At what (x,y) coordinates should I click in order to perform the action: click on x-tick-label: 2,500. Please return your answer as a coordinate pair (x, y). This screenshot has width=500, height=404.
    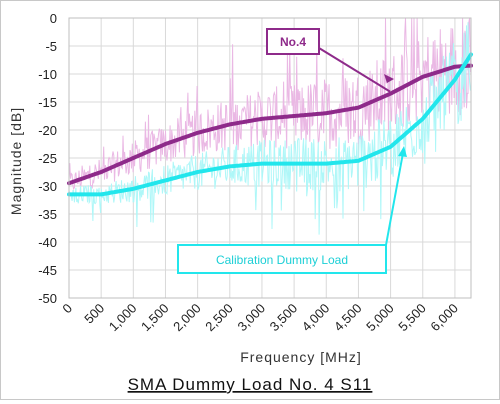
    Looking at the image, I should click on (219, 318).